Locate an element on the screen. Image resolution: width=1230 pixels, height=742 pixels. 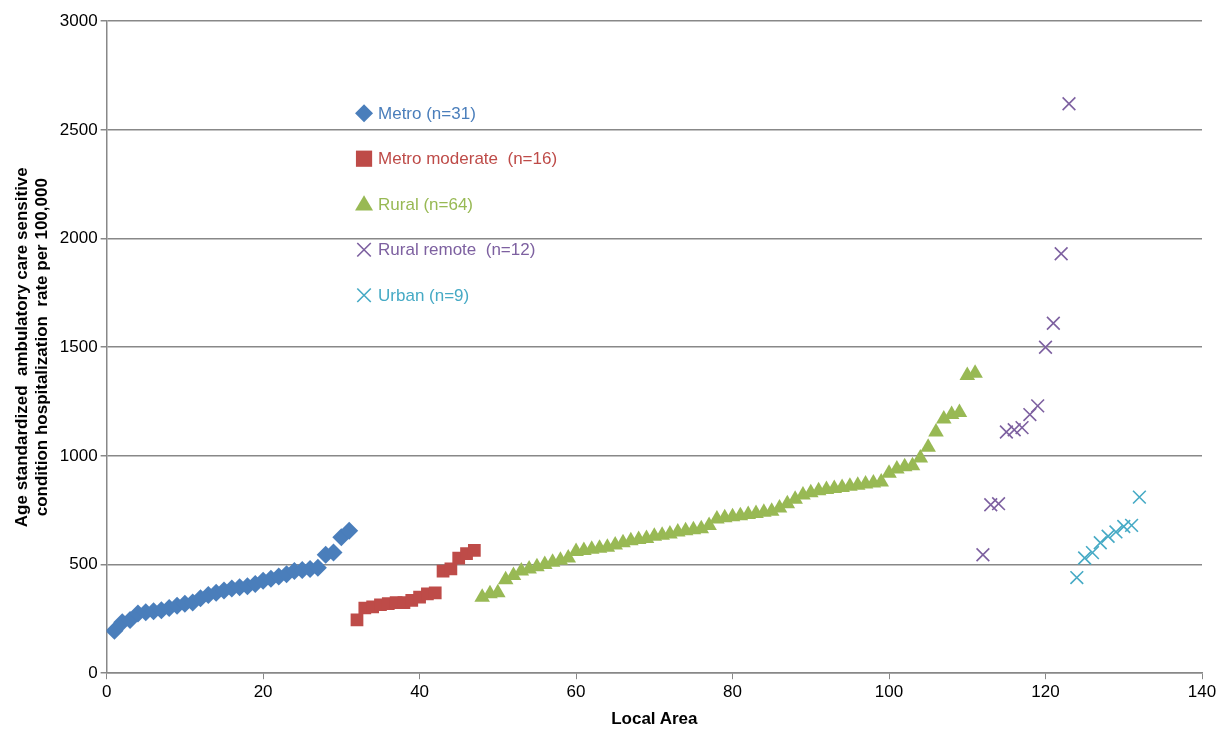
x-tick-label: 120 is located at coordinates (1045, 692).